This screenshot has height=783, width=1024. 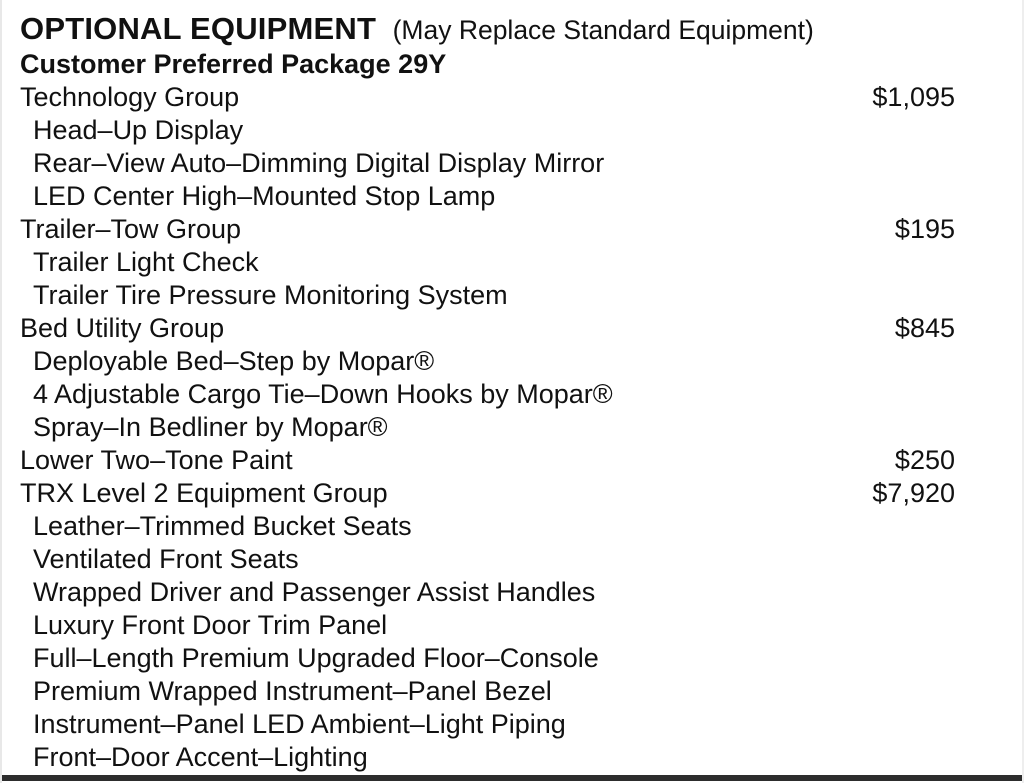 What do you see at coordinates (264, 196) in the screenshot?
I see `equipment-label: LED Center High–Mounted Stop Lamp` at bounding box center [264, 196].